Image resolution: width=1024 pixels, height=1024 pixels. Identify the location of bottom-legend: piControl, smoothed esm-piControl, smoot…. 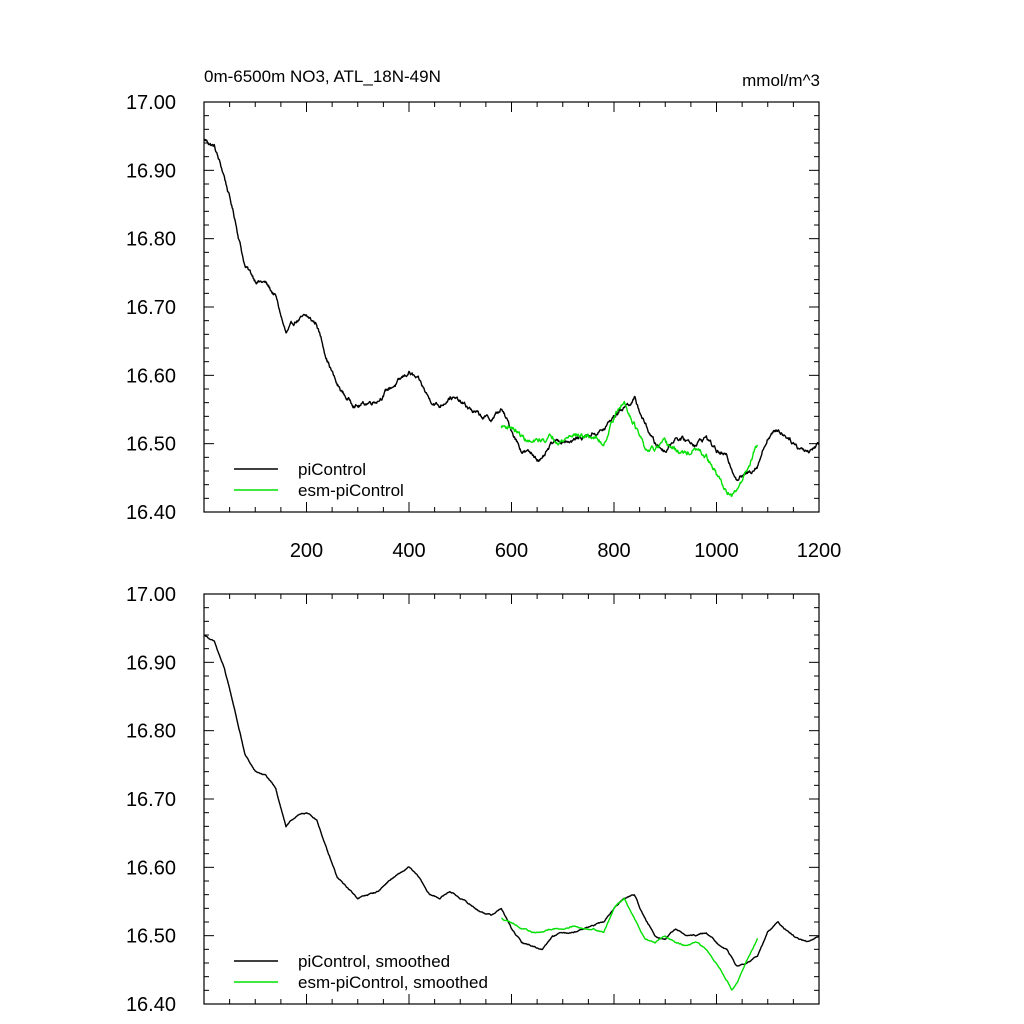
(361, 972).